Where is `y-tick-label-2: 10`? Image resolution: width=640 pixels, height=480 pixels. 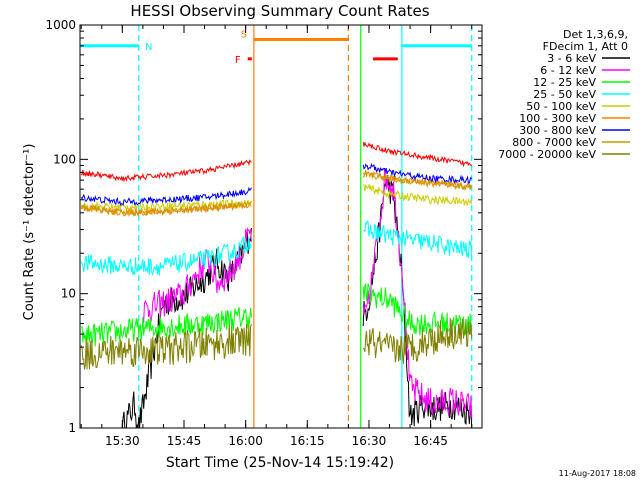
y-tick-label-2: 10 is located at coordinates (68, 294).